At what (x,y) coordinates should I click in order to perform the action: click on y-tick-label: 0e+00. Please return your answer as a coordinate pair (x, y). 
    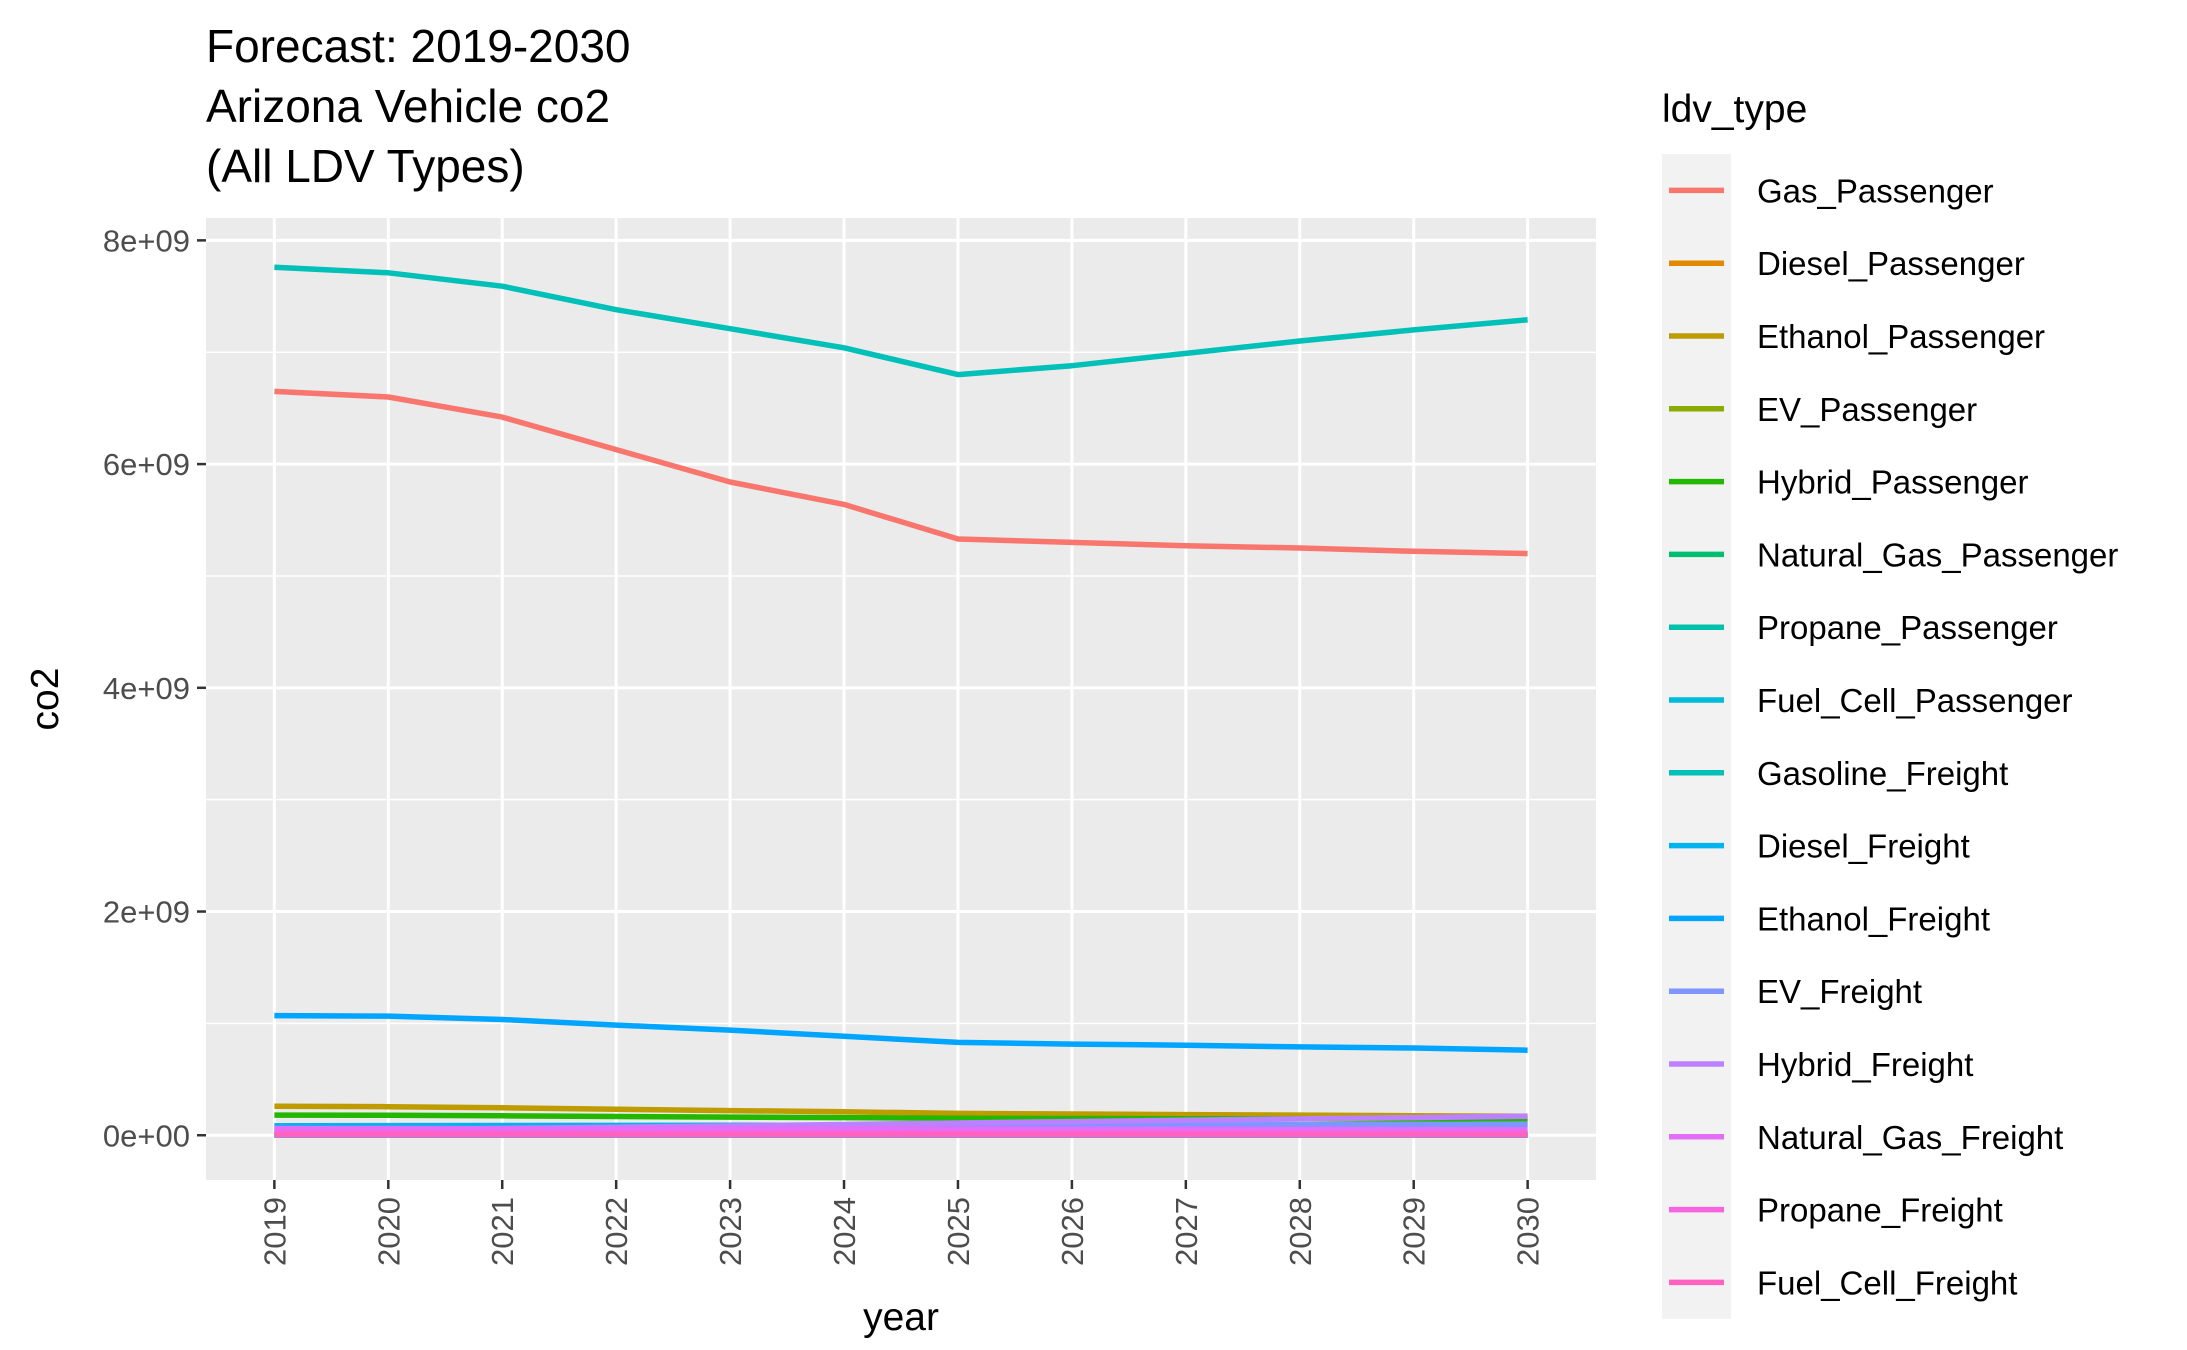
    Looking at the image, I should click on (146, 1135).